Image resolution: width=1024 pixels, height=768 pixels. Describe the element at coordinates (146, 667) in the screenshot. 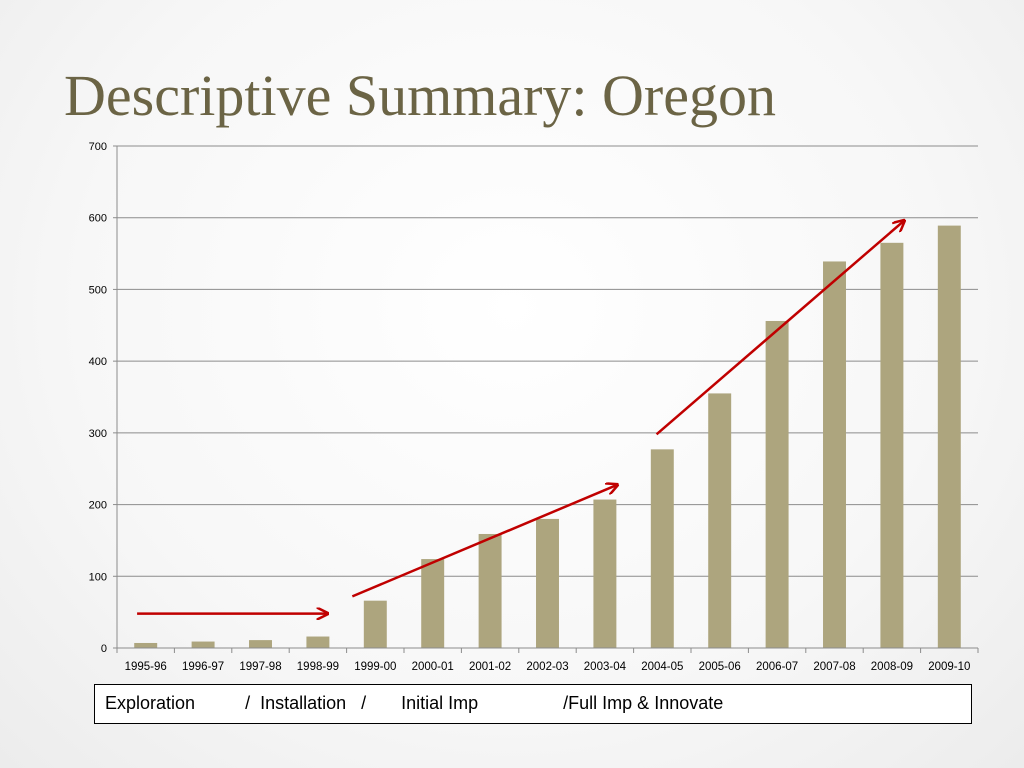

I see `x-tick-label: 1995-96` at that location.